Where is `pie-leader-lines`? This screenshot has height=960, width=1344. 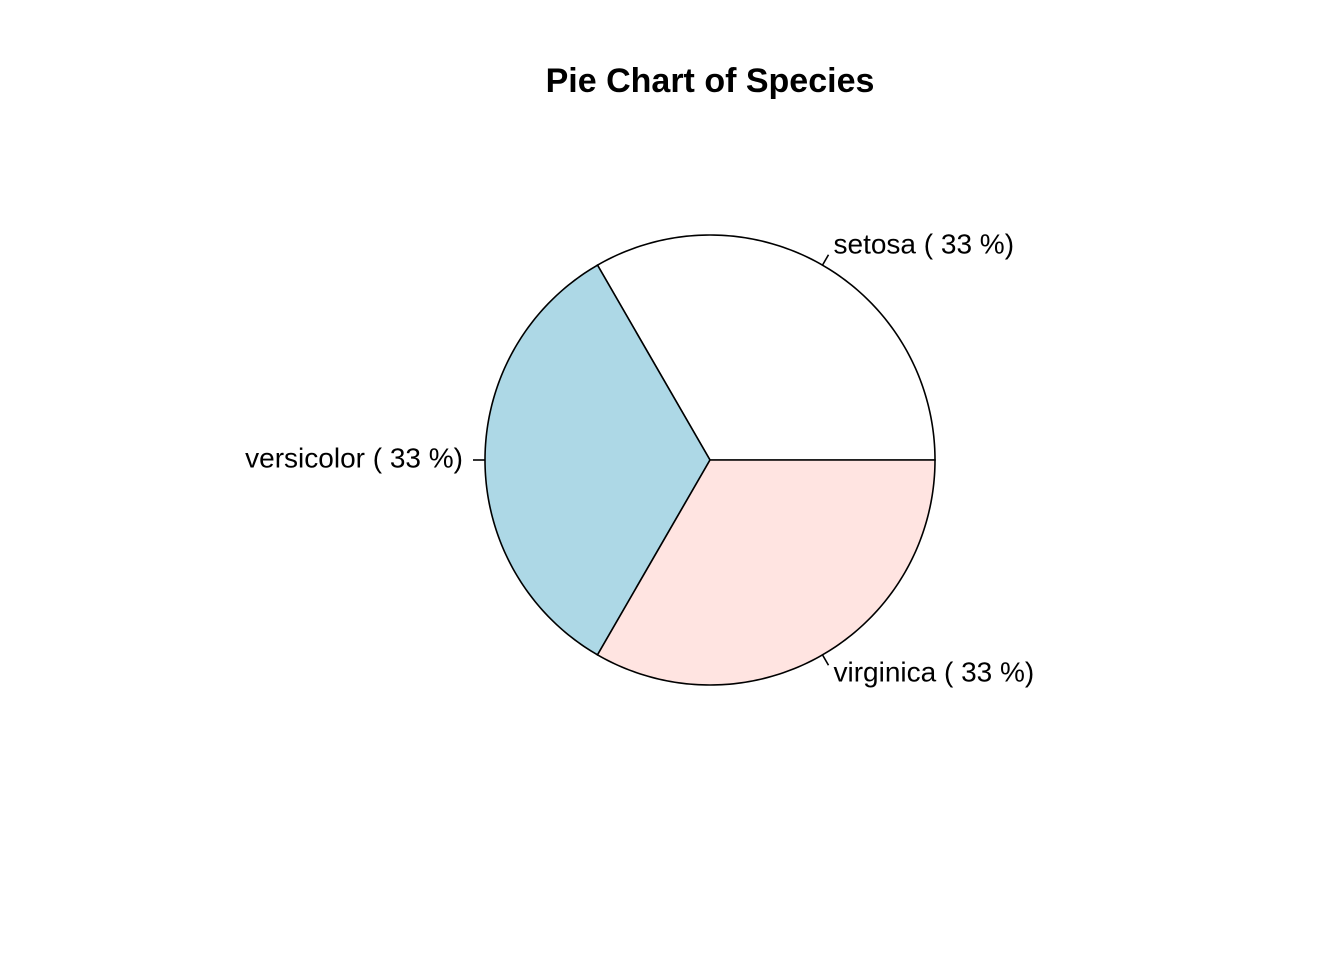 pie-leader-lines is located at coordinates (651, 460).